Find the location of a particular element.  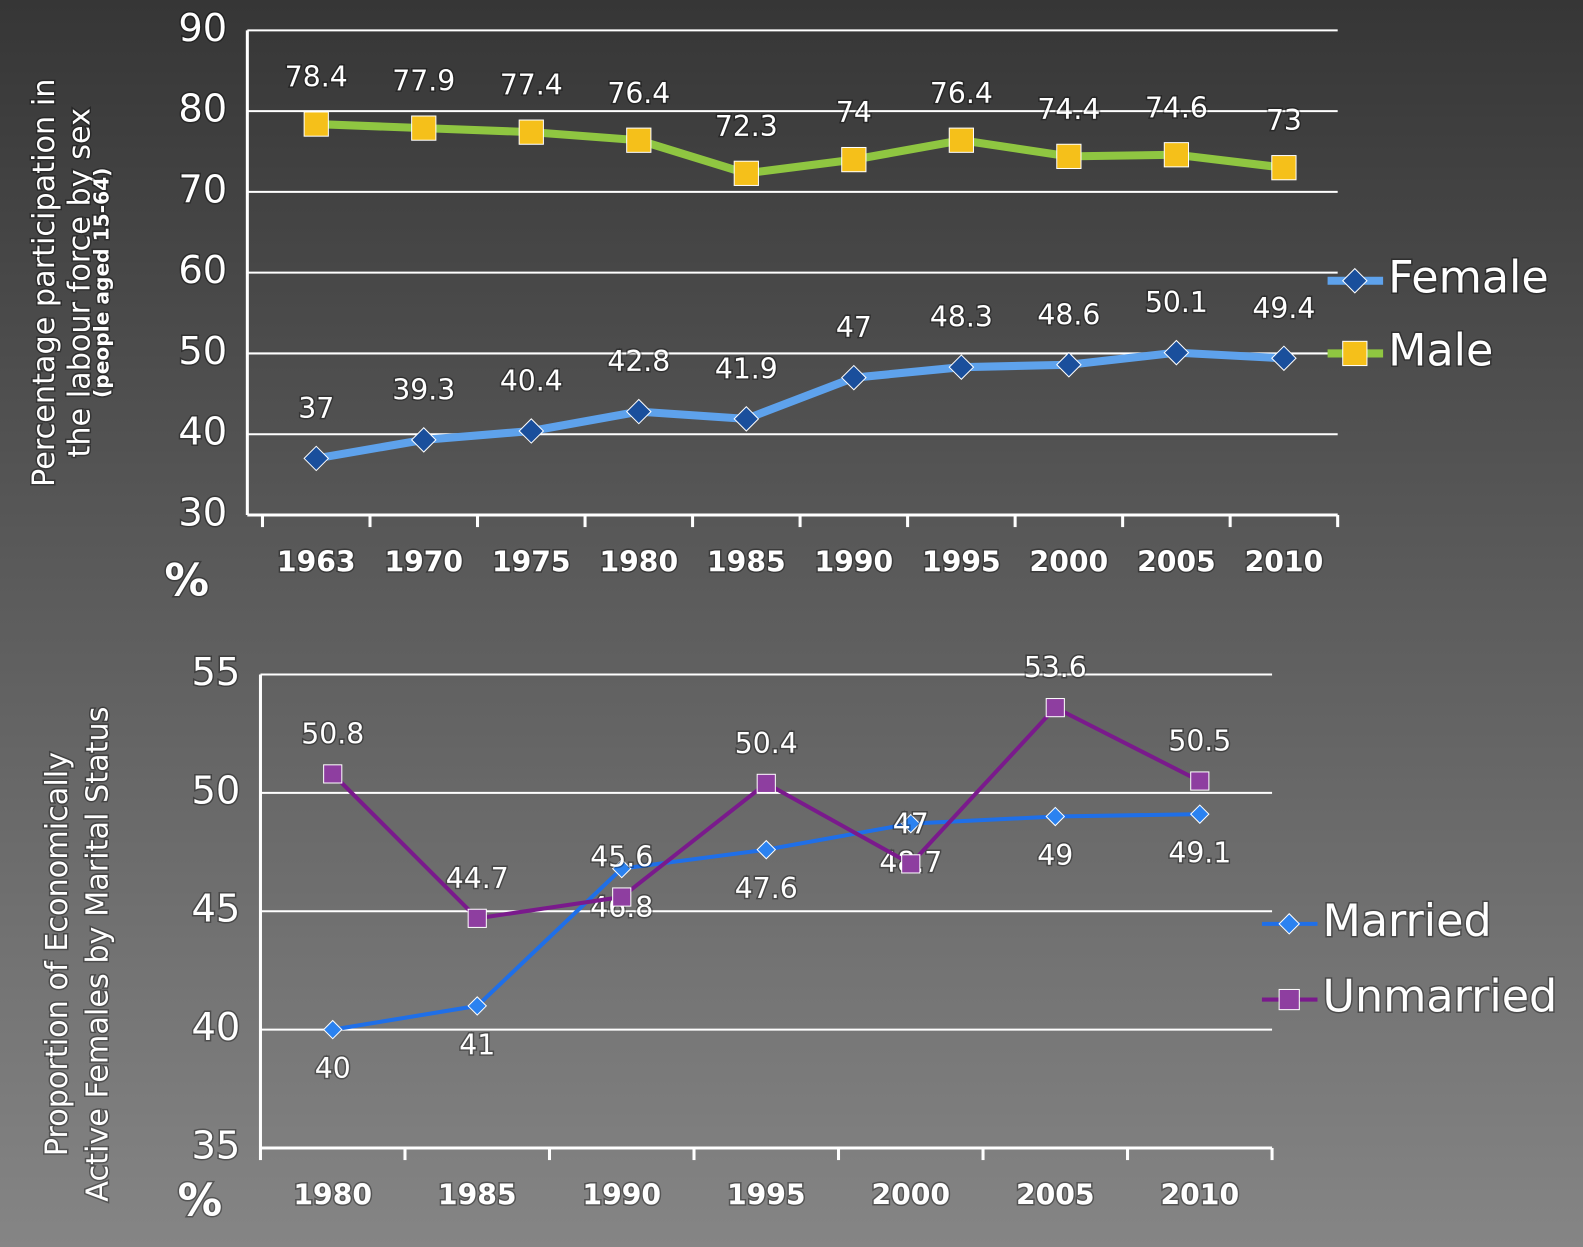

data-label: 37 is located at coordinates (316, 408).